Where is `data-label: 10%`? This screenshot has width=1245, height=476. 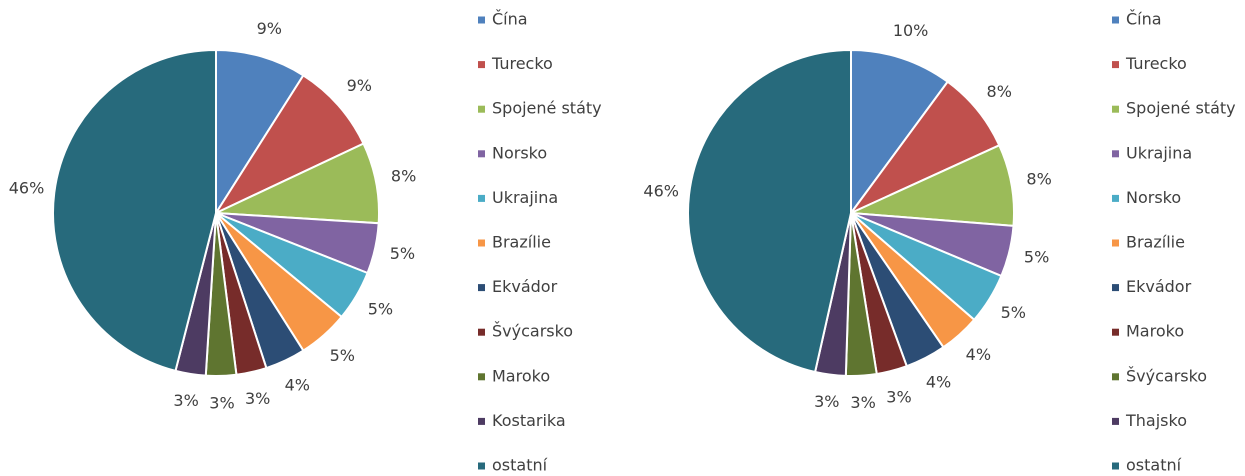 data-label: 10% is located at coordinates (911, 30).